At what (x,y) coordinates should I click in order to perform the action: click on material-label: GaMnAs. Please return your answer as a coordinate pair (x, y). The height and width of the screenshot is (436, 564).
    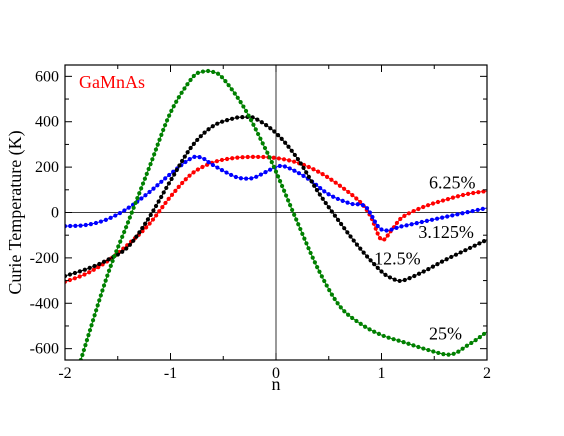
    Looking at the image, I should click on (112, 82).